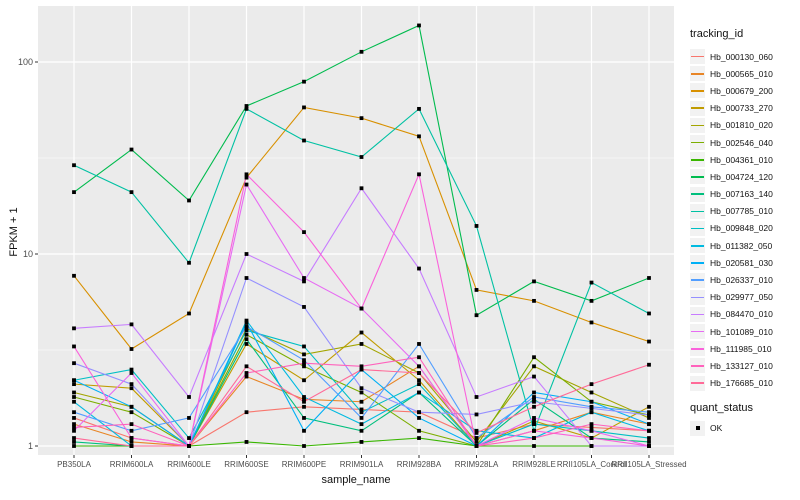 The width and height of the screenshot is (800, 500). I want to click on legend-item-Hb_020581_030: Hb_020581_030, so click(745, 262).